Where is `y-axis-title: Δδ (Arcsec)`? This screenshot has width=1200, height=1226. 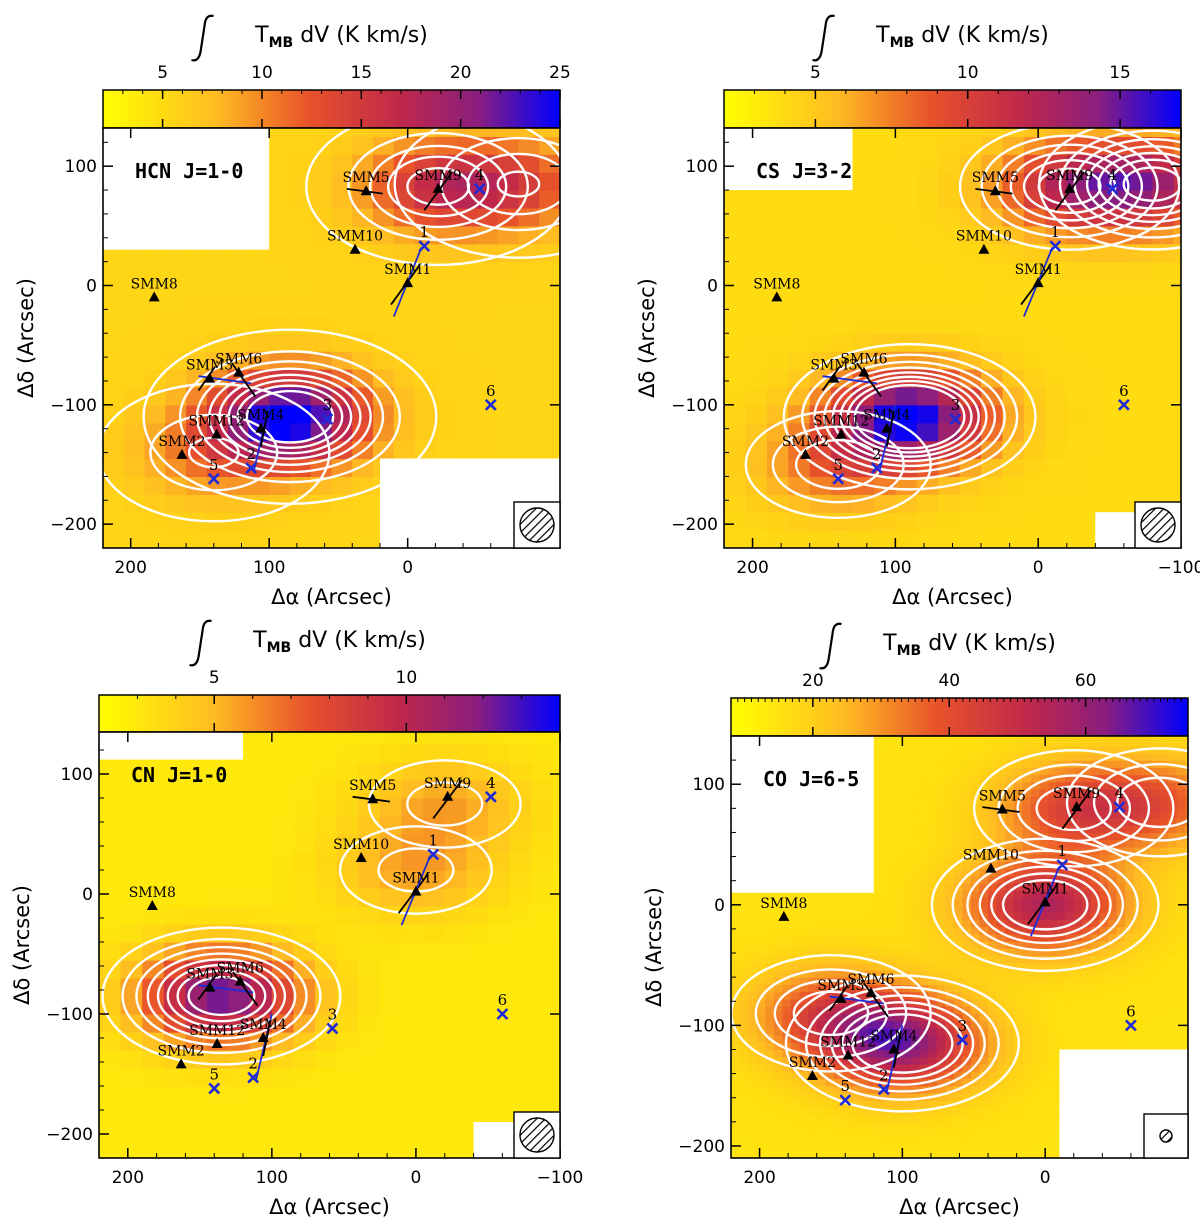
y-axis-title: Δδ (Arcsec) is located at coordinates (26, 338).